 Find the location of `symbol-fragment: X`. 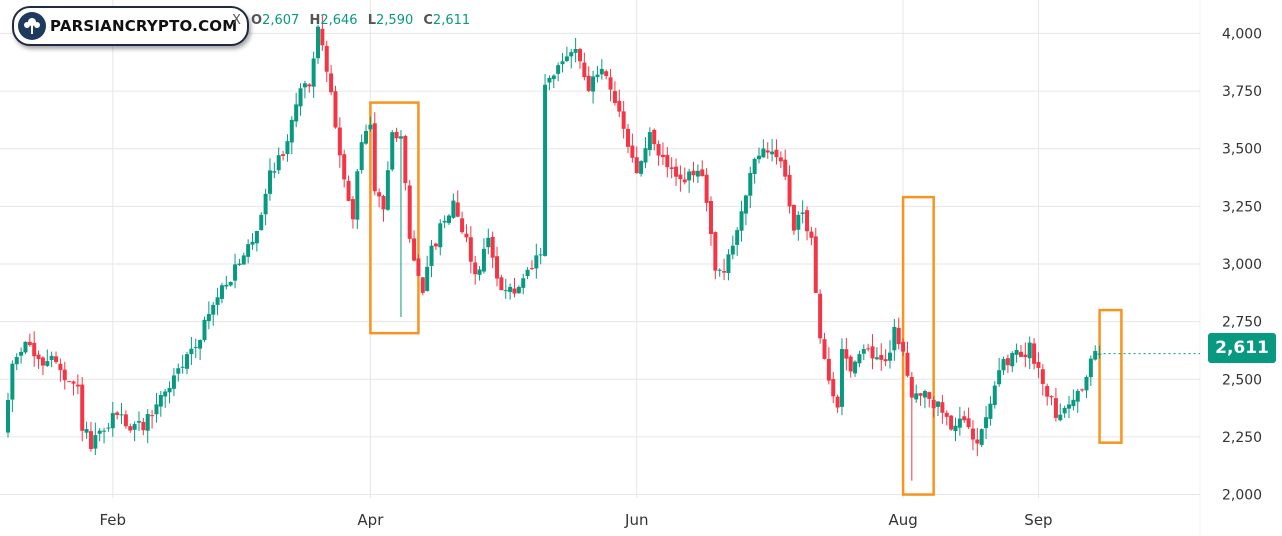

symbol-fragment: X is located at coordinates (236, 20).